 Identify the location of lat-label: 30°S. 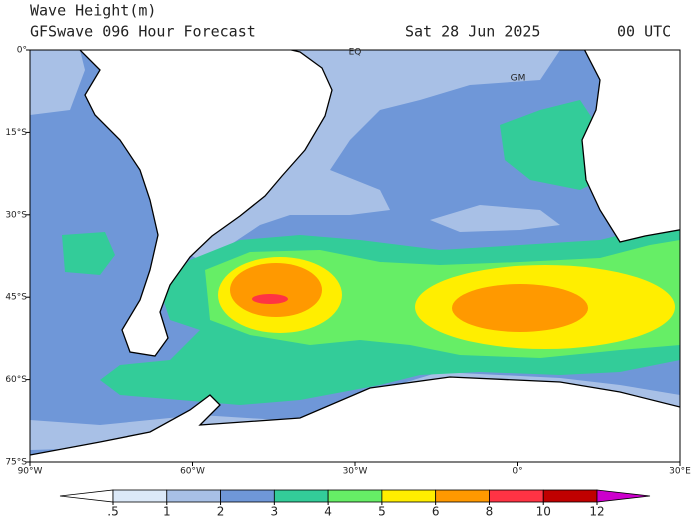
(16, 215).